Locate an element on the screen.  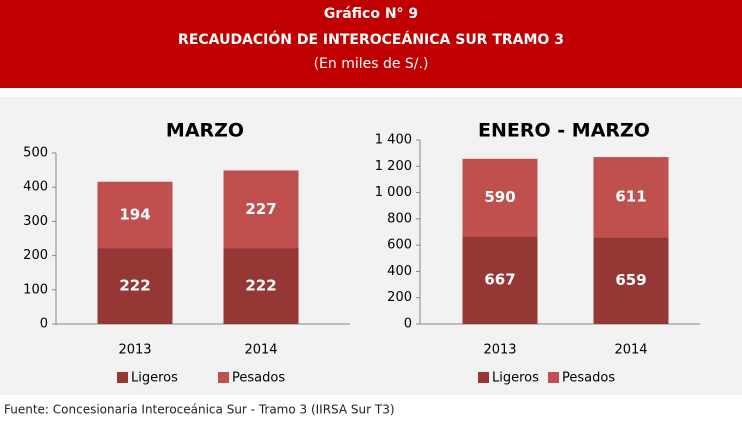
y-tick-label: 500 is located at coordinates (35, 153).